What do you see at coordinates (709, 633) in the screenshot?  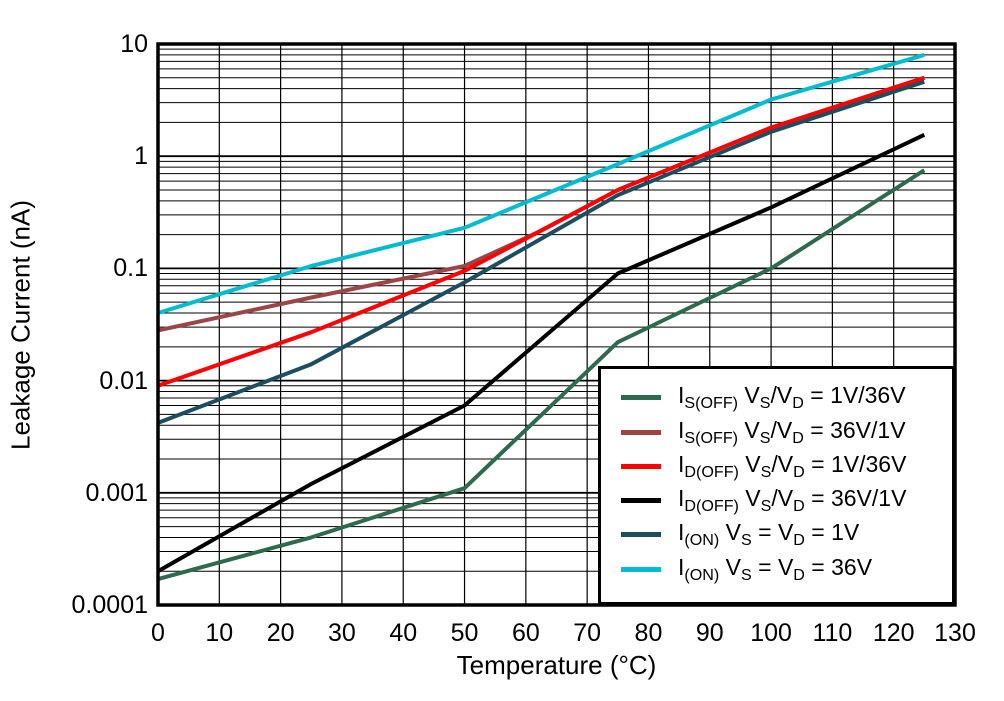 I see `x-tick-label: 90` at bounding box center [709, 633].